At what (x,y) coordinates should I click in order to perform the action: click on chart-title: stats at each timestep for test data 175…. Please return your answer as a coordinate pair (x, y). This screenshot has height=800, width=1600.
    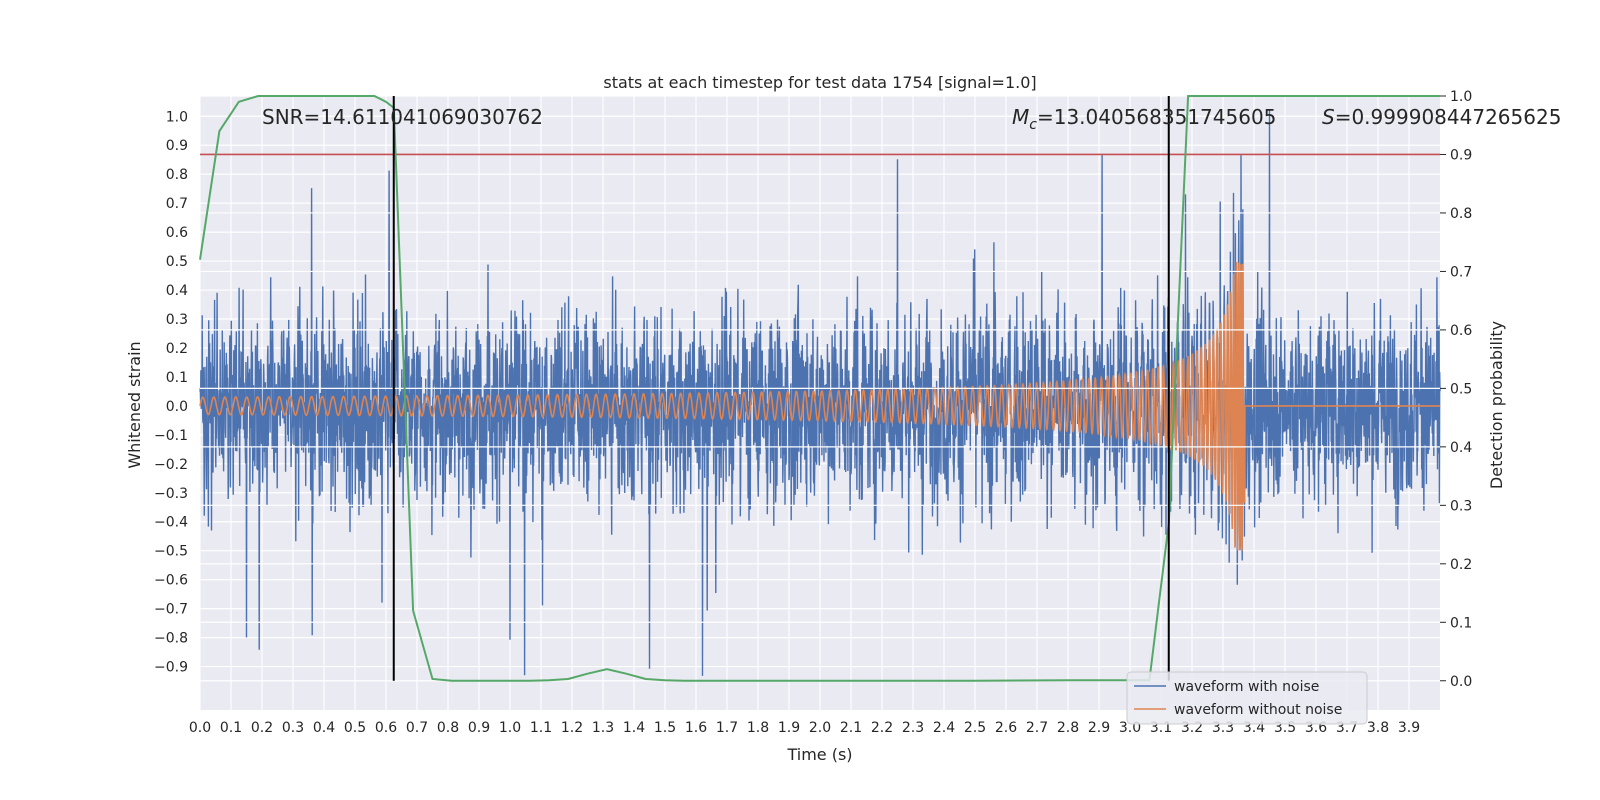
    Looking at the image, I should click on (819, 82).